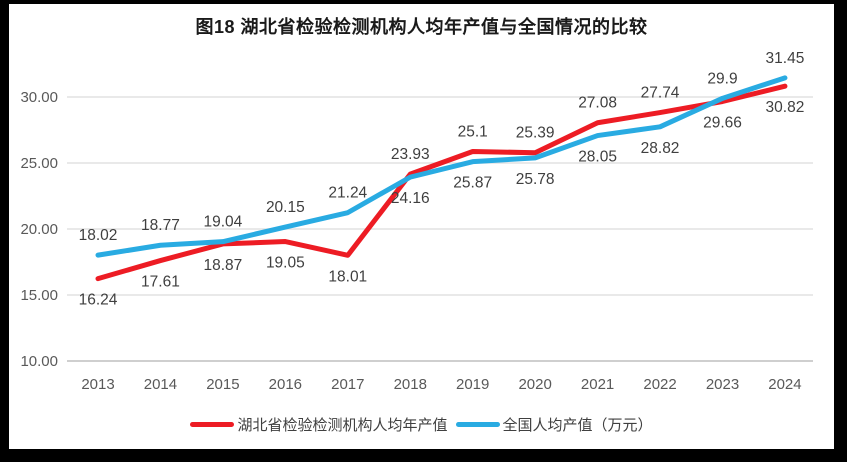  Describe the element at coordinates (347, 384) in the screenshot. I see `svg-text: 2017` at that location.